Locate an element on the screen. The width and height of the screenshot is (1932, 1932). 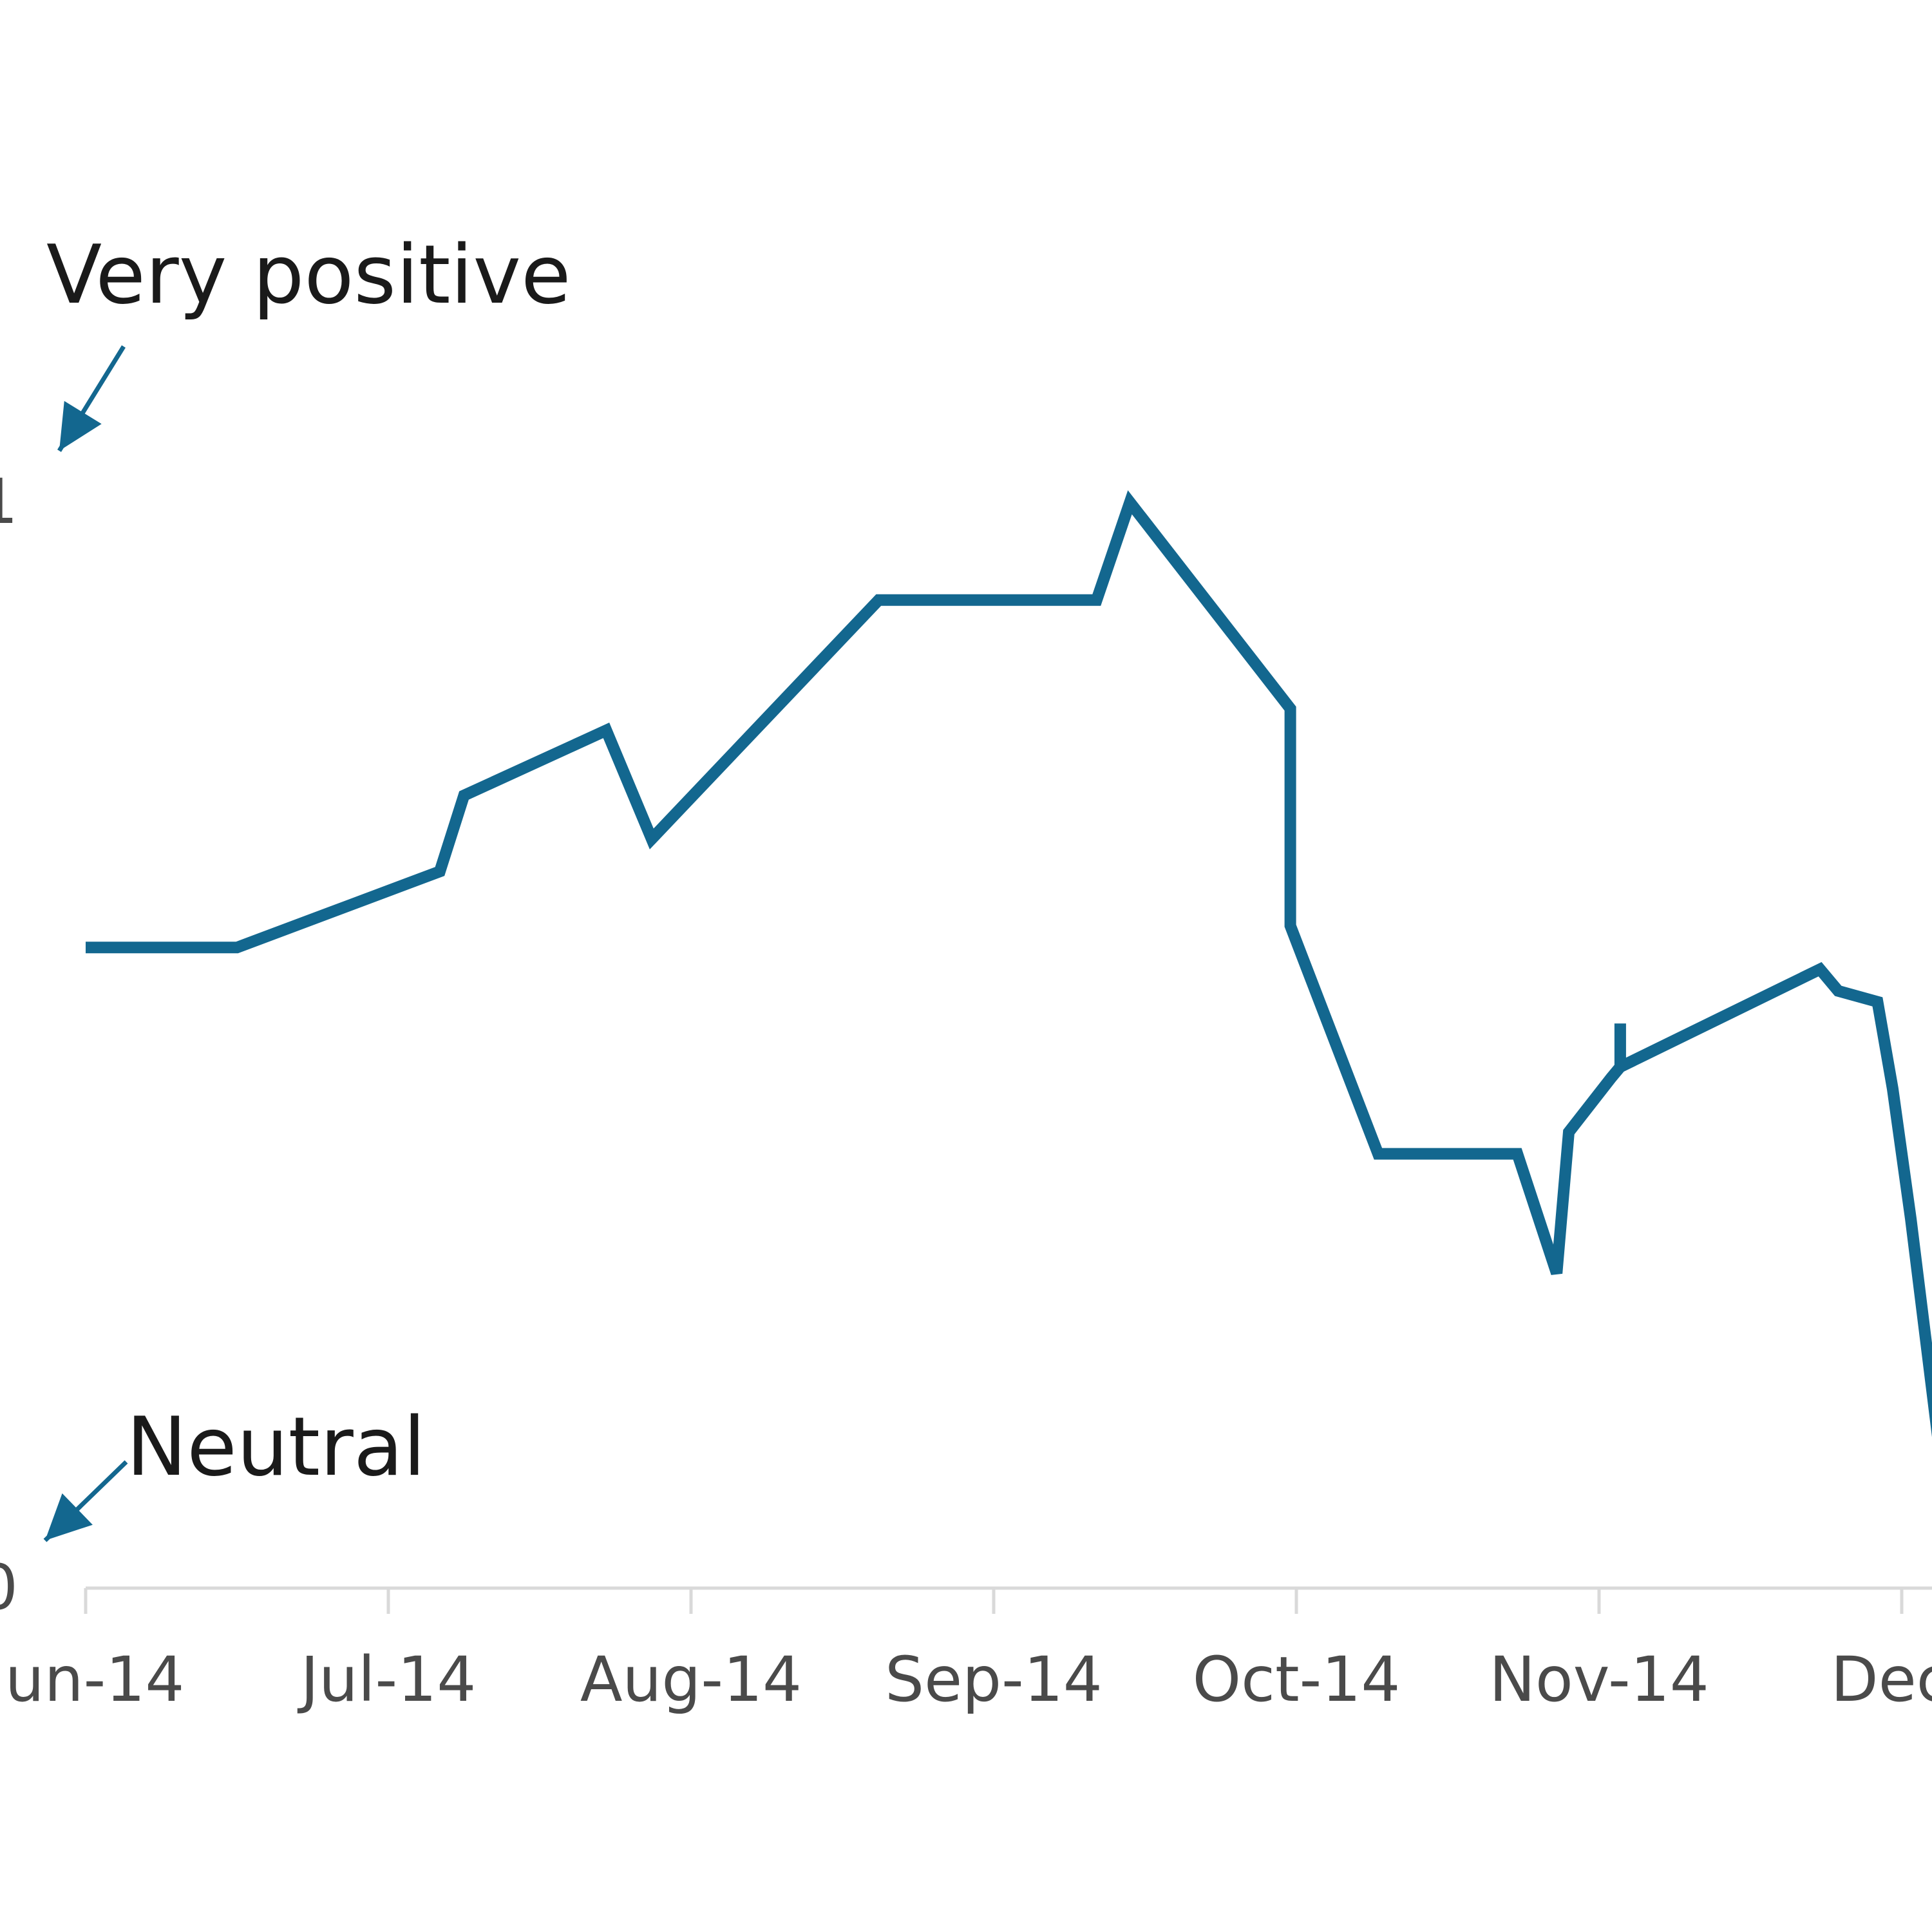
y-tick-label: 0 is located at coordinates (9, 1587).